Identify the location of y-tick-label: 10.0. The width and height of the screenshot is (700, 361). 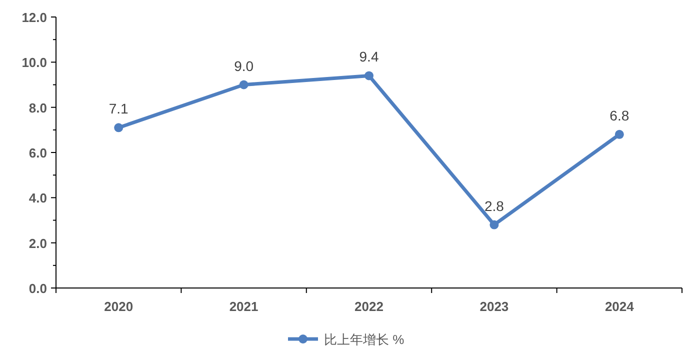
(34, 62).